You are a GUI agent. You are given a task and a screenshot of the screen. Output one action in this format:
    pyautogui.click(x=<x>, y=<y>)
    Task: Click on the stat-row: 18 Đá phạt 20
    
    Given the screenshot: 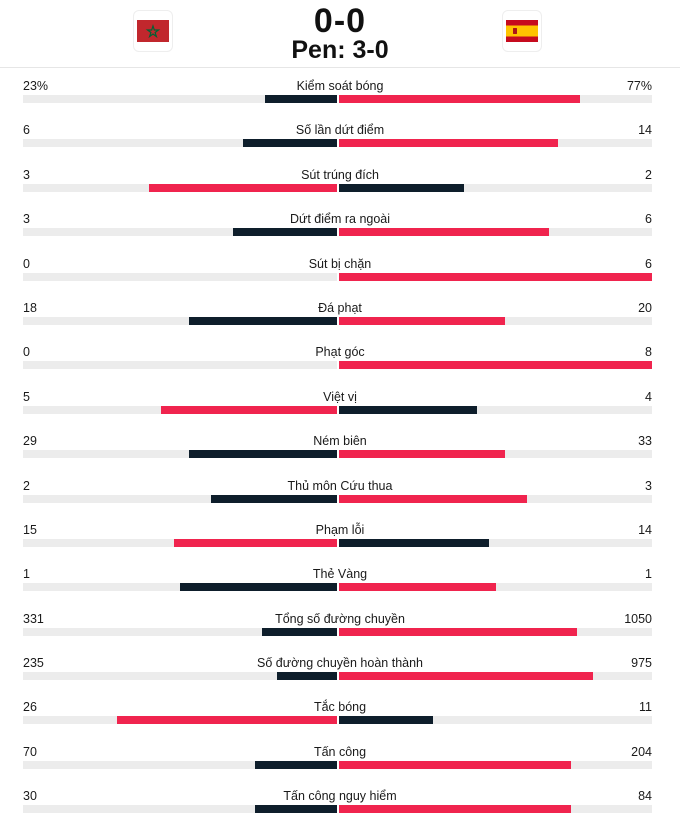 What is the action you would take?
    pyautogui.click(x=340, y=319)
    